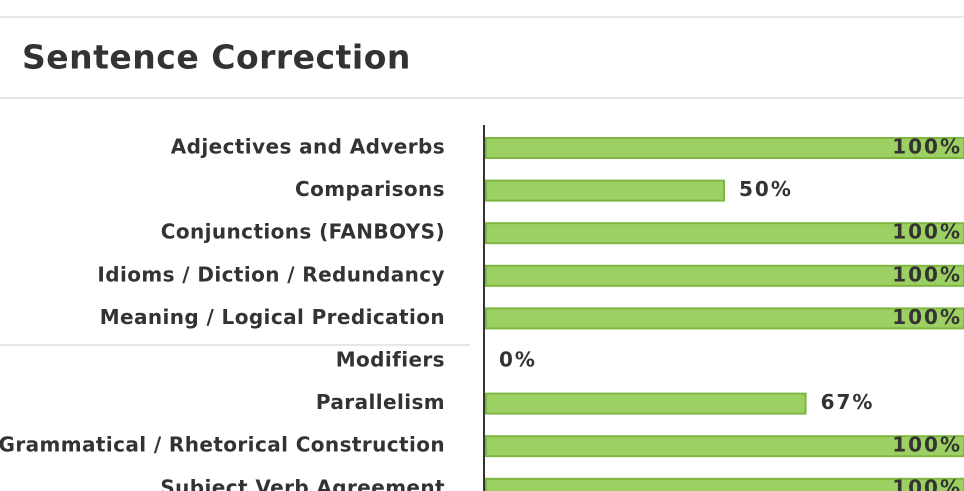 The height and width of the screenshot is (491, 964). I want to click on value-label: 50%, so click(766, 189).